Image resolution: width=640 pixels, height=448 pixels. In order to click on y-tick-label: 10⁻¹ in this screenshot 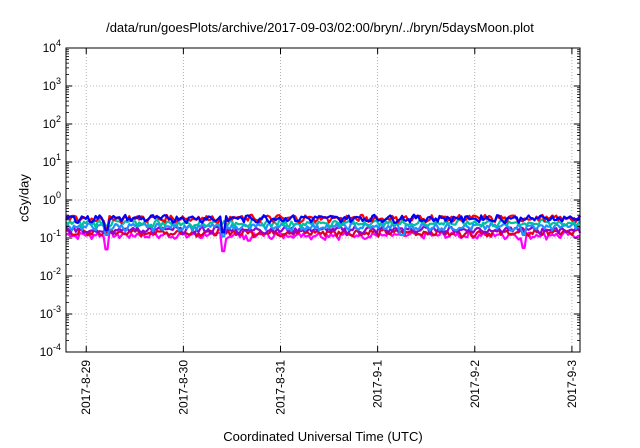, I will do `click(50, 236)`.